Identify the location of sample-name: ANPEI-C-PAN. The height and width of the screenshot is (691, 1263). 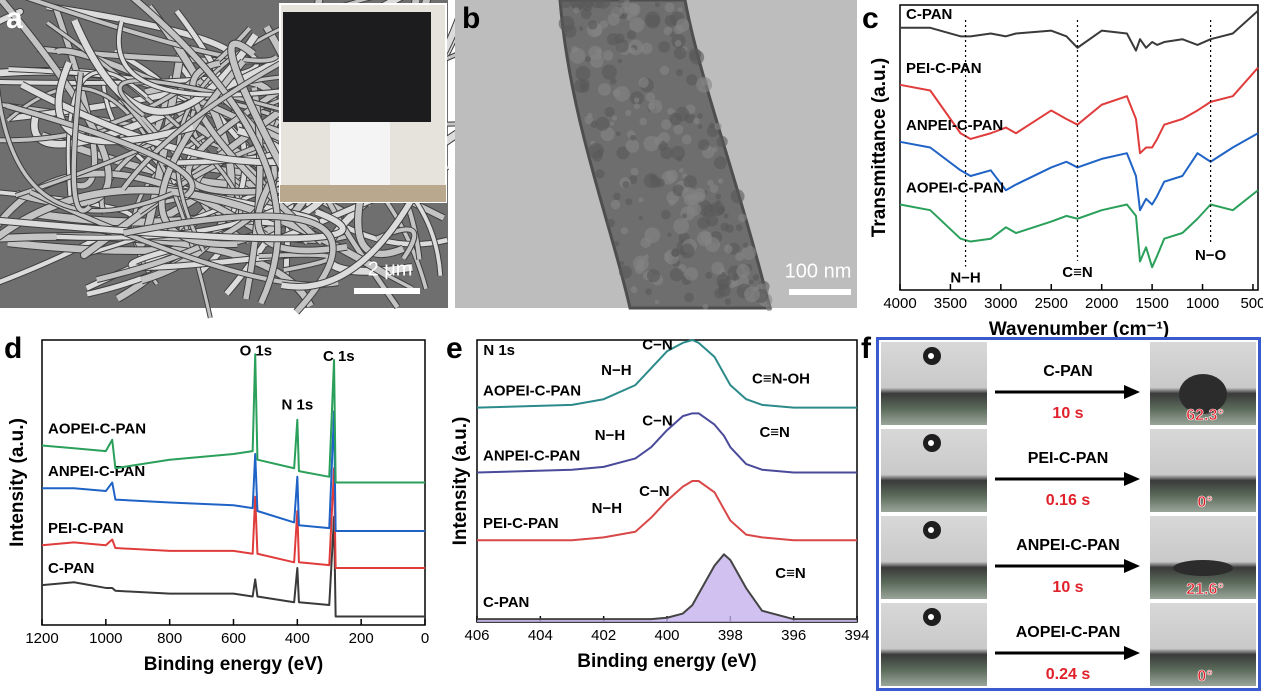
(1068, 545).